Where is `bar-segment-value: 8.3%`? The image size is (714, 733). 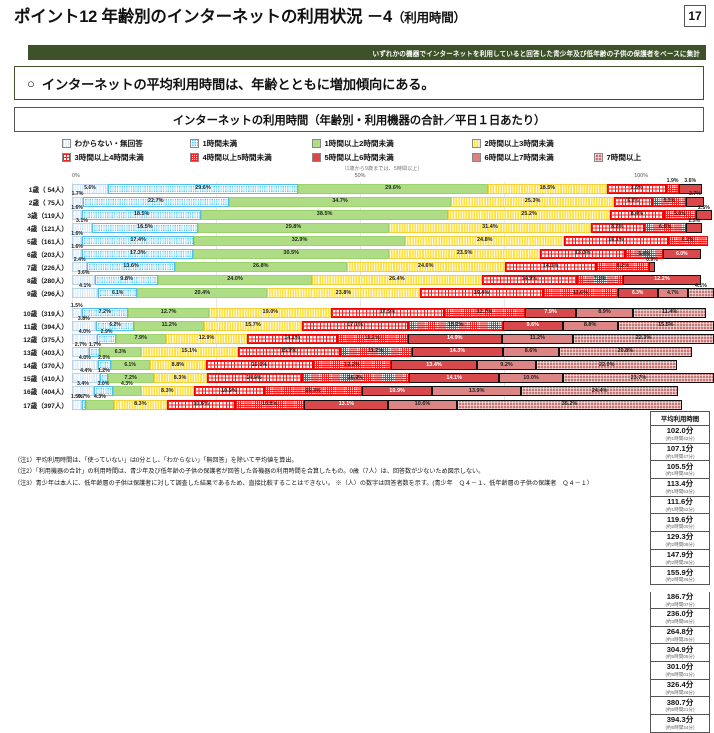 bar-segment-value: 8.3% is located at coordinates (180, 377).